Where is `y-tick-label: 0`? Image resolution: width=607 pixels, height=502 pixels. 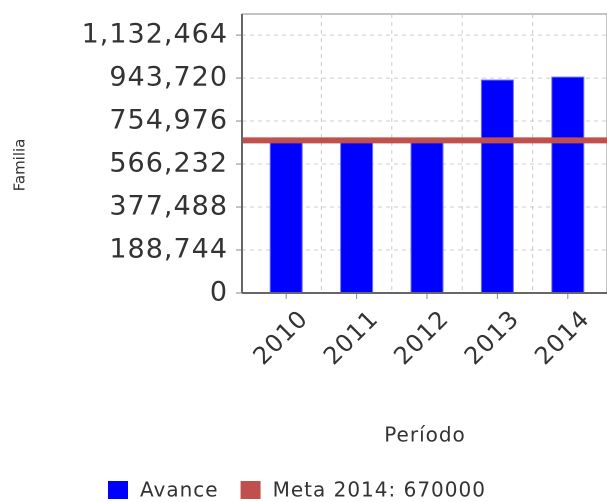
y-tick-label: 0 is located at coordinates (219, 292).